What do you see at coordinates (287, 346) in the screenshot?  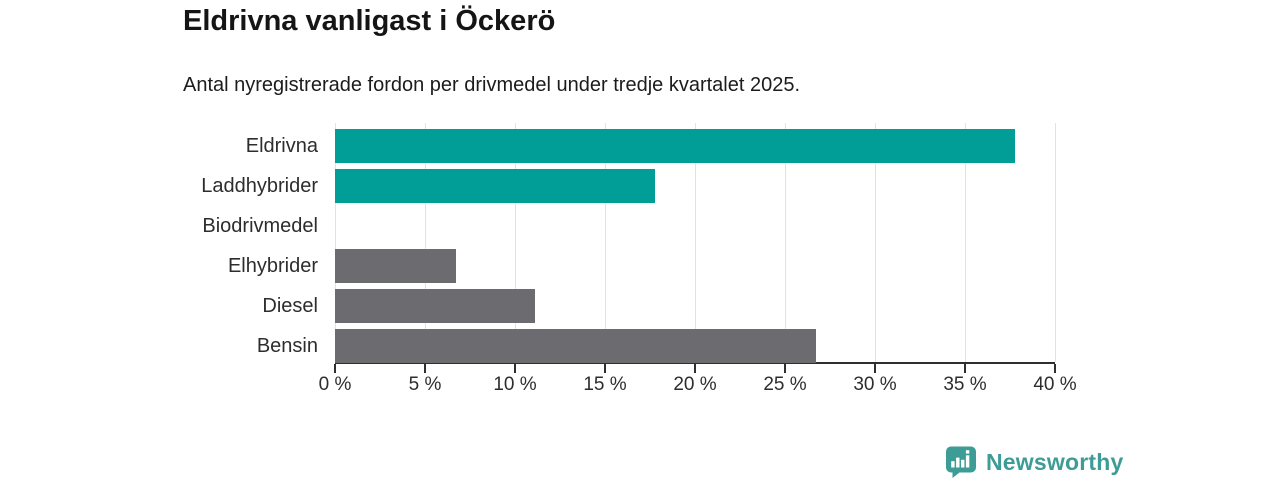 I see `category-label: Bensin` at bounding box center [287, 346].